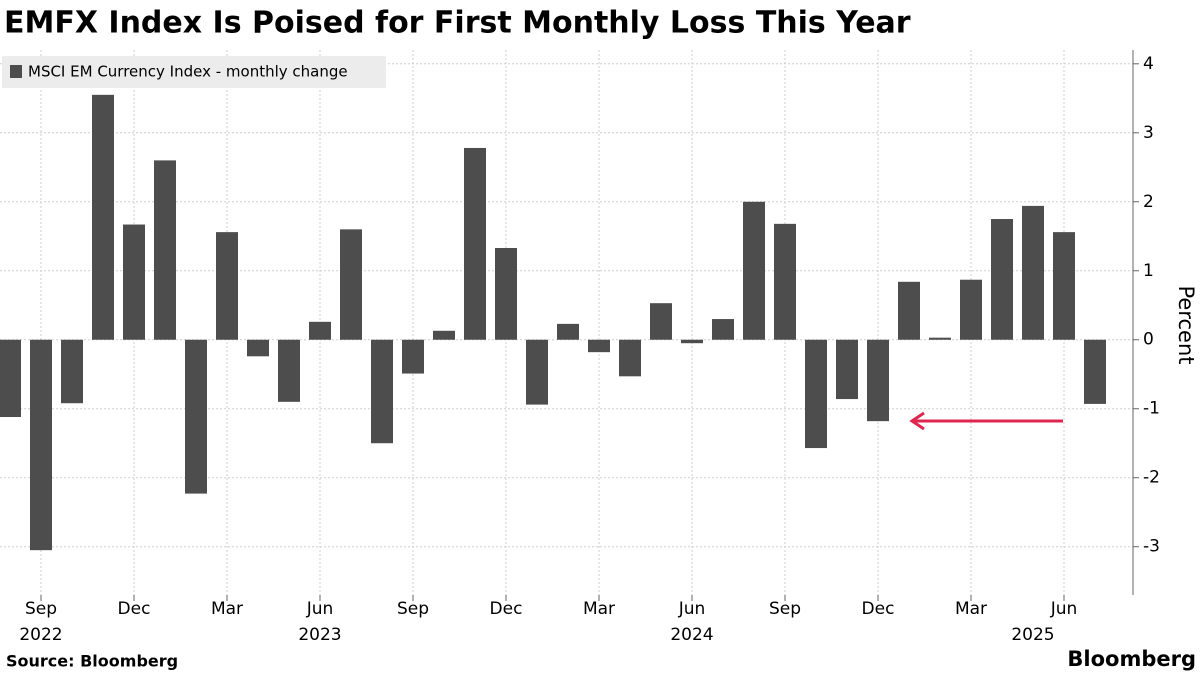 The height and width of the screenshot is (675, 1200). What do you see at coordinates (1148, 271) in the screenshot?
I see `y-tick-label: 1` at bounding box center [1148, 271].